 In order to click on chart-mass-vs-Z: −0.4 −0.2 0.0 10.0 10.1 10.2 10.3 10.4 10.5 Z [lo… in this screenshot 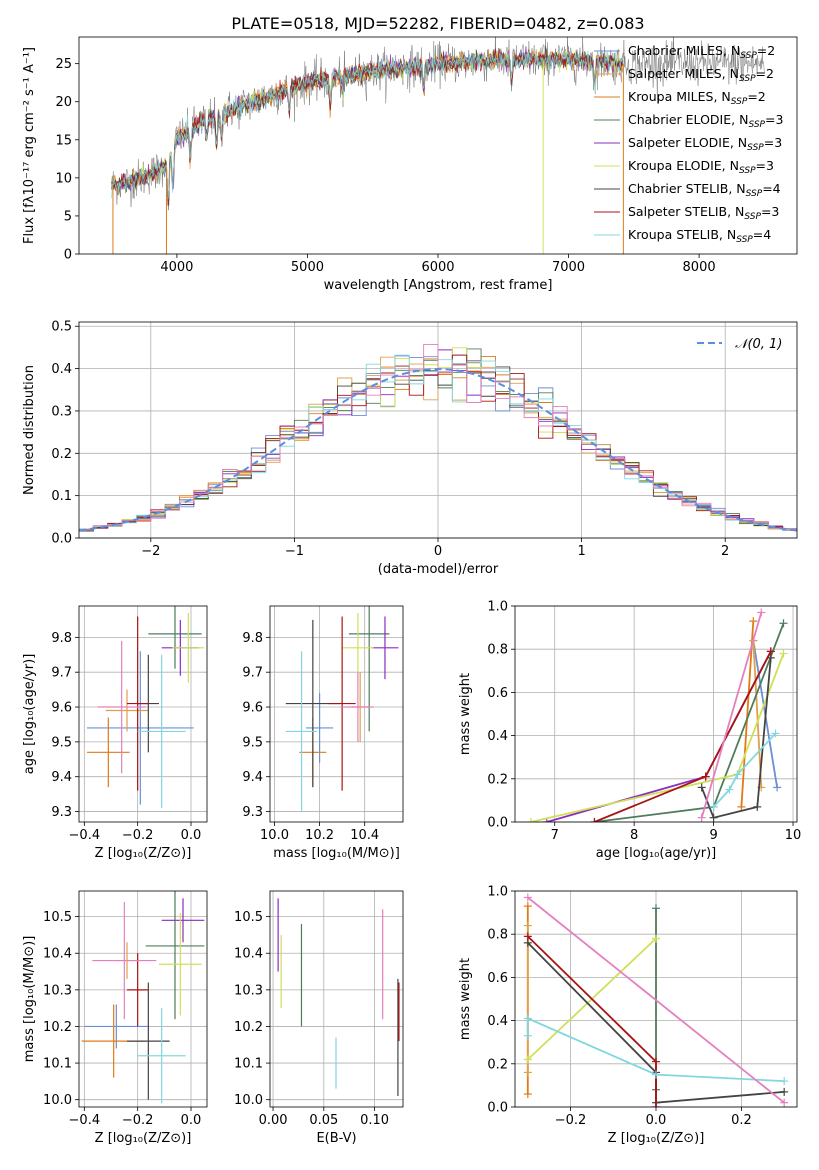, I will do `click(115, 1018)`.